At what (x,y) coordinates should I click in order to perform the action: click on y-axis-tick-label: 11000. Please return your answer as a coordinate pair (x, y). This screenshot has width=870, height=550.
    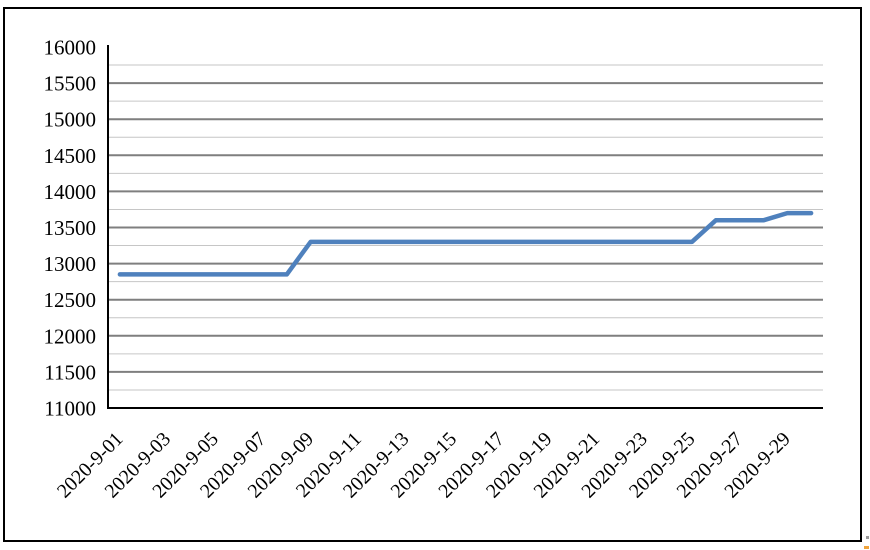
    Looking at the image, I should click on (70, 409).